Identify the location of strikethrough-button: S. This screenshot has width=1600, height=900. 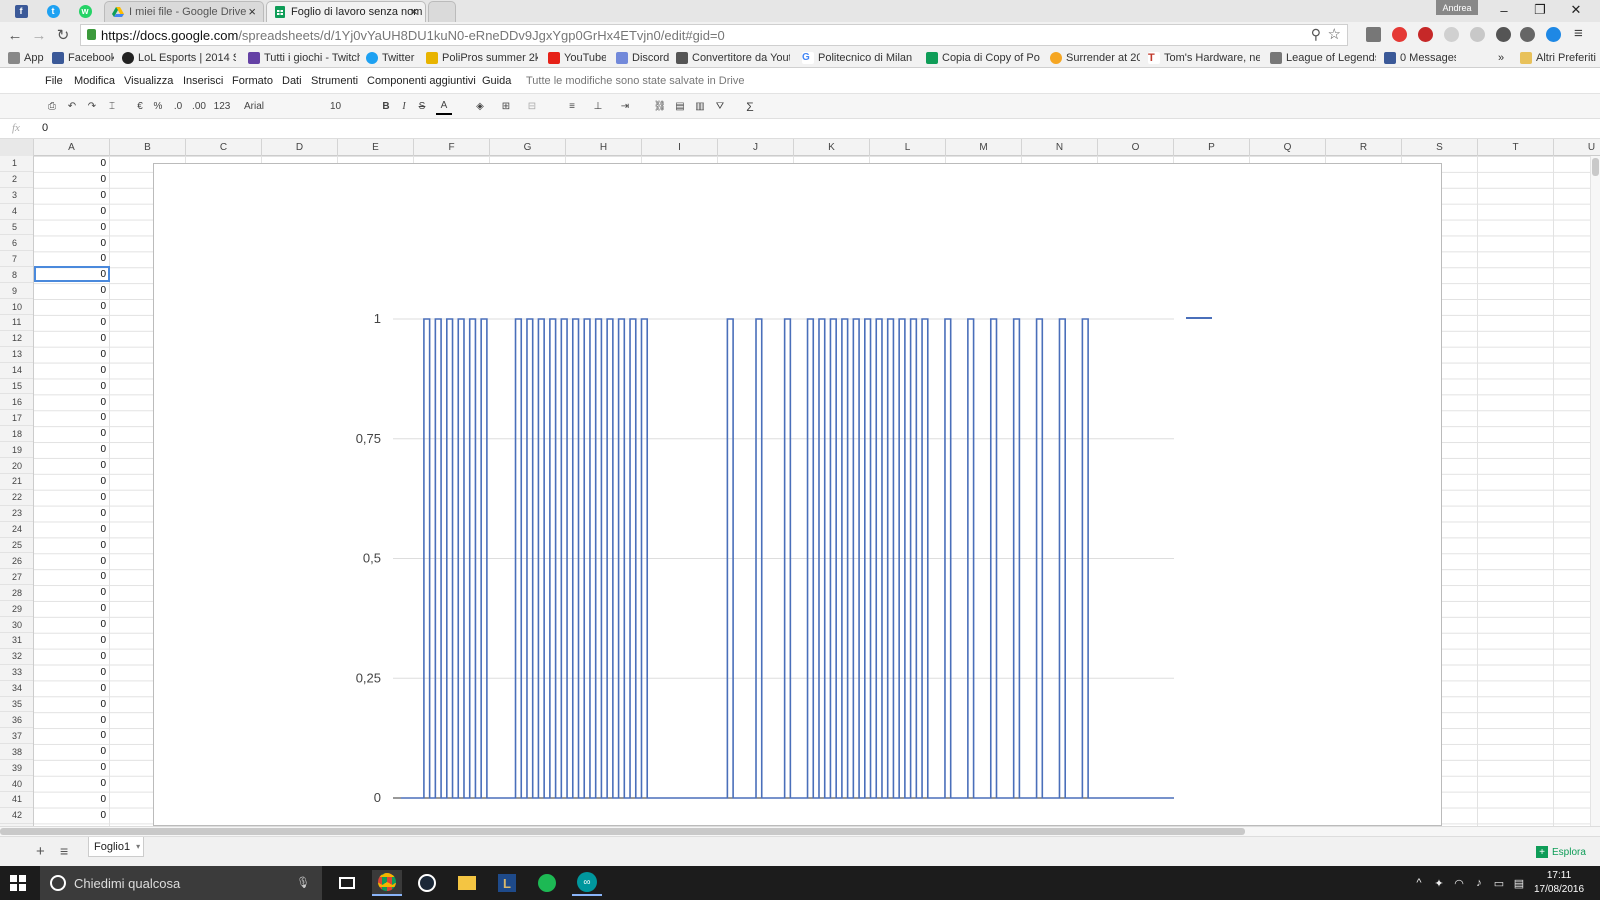
(422, 106).